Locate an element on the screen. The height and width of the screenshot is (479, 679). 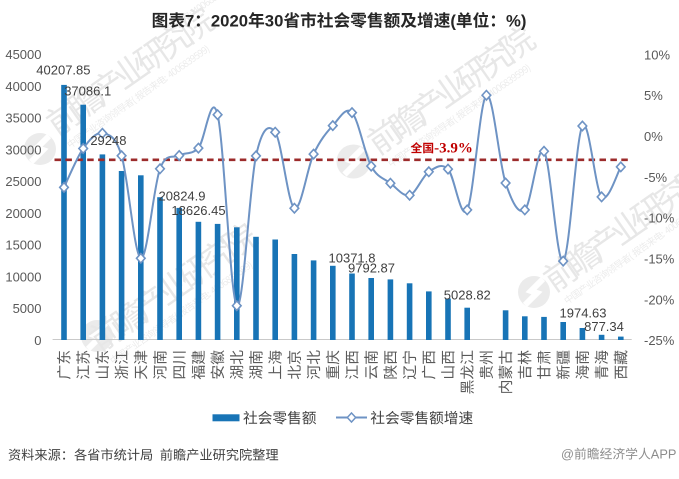
svg-text: 30000 is located at coordinates (23, 149).